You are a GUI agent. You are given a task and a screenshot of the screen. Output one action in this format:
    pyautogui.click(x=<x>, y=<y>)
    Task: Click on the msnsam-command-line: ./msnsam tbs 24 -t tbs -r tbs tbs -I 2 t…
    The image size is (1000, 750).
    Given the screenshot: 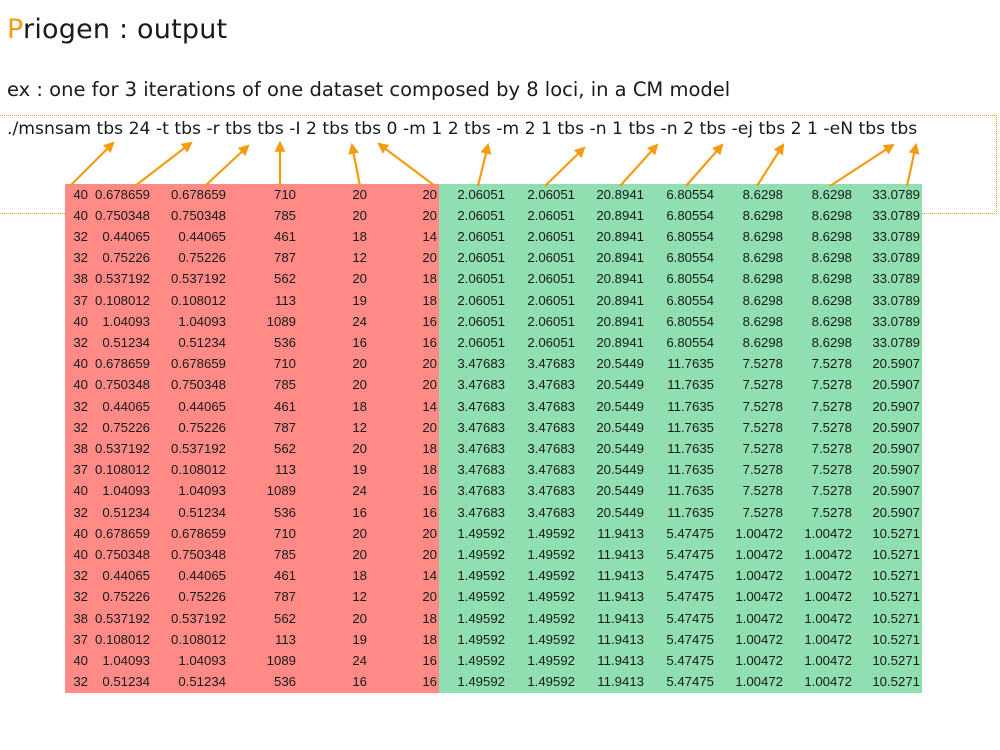 What is the action you would take?
    pyautogui.click(x=462, y=129)
    